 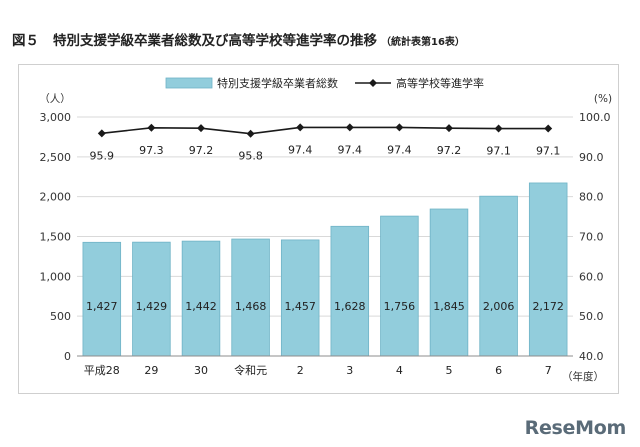 I want to click on y-right-tick-label: 50.0, so click(x=591, y=316).